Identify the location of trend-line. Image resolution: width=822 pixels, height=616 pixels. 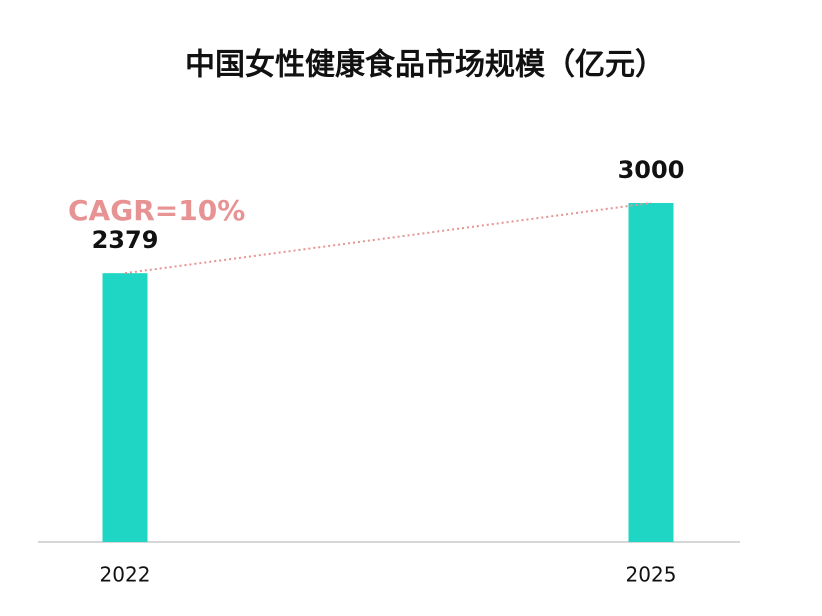
(388, 238).